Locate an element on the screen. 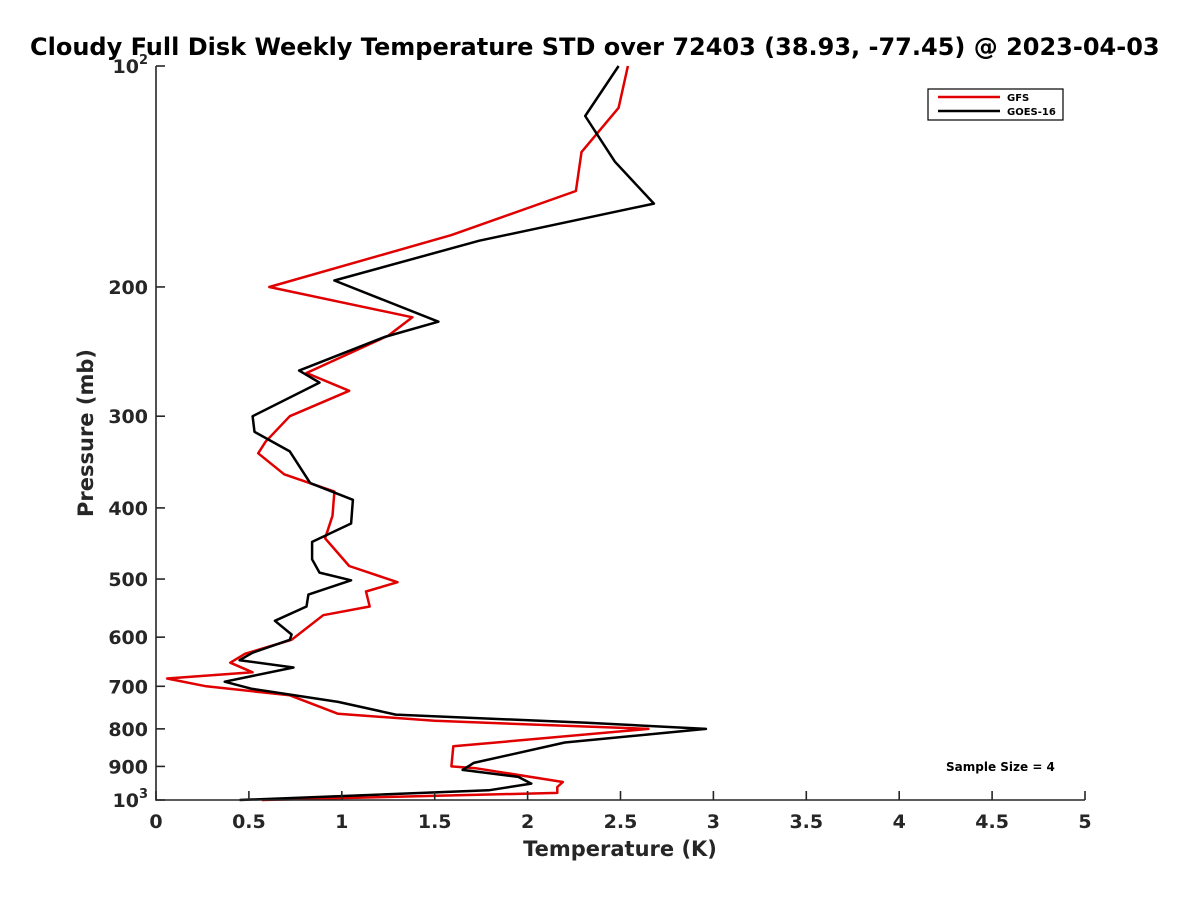 Image resolution: width=1200 pixels, height=900 pixels. x-tick-label: 1 is located at coordinates (341, 822).